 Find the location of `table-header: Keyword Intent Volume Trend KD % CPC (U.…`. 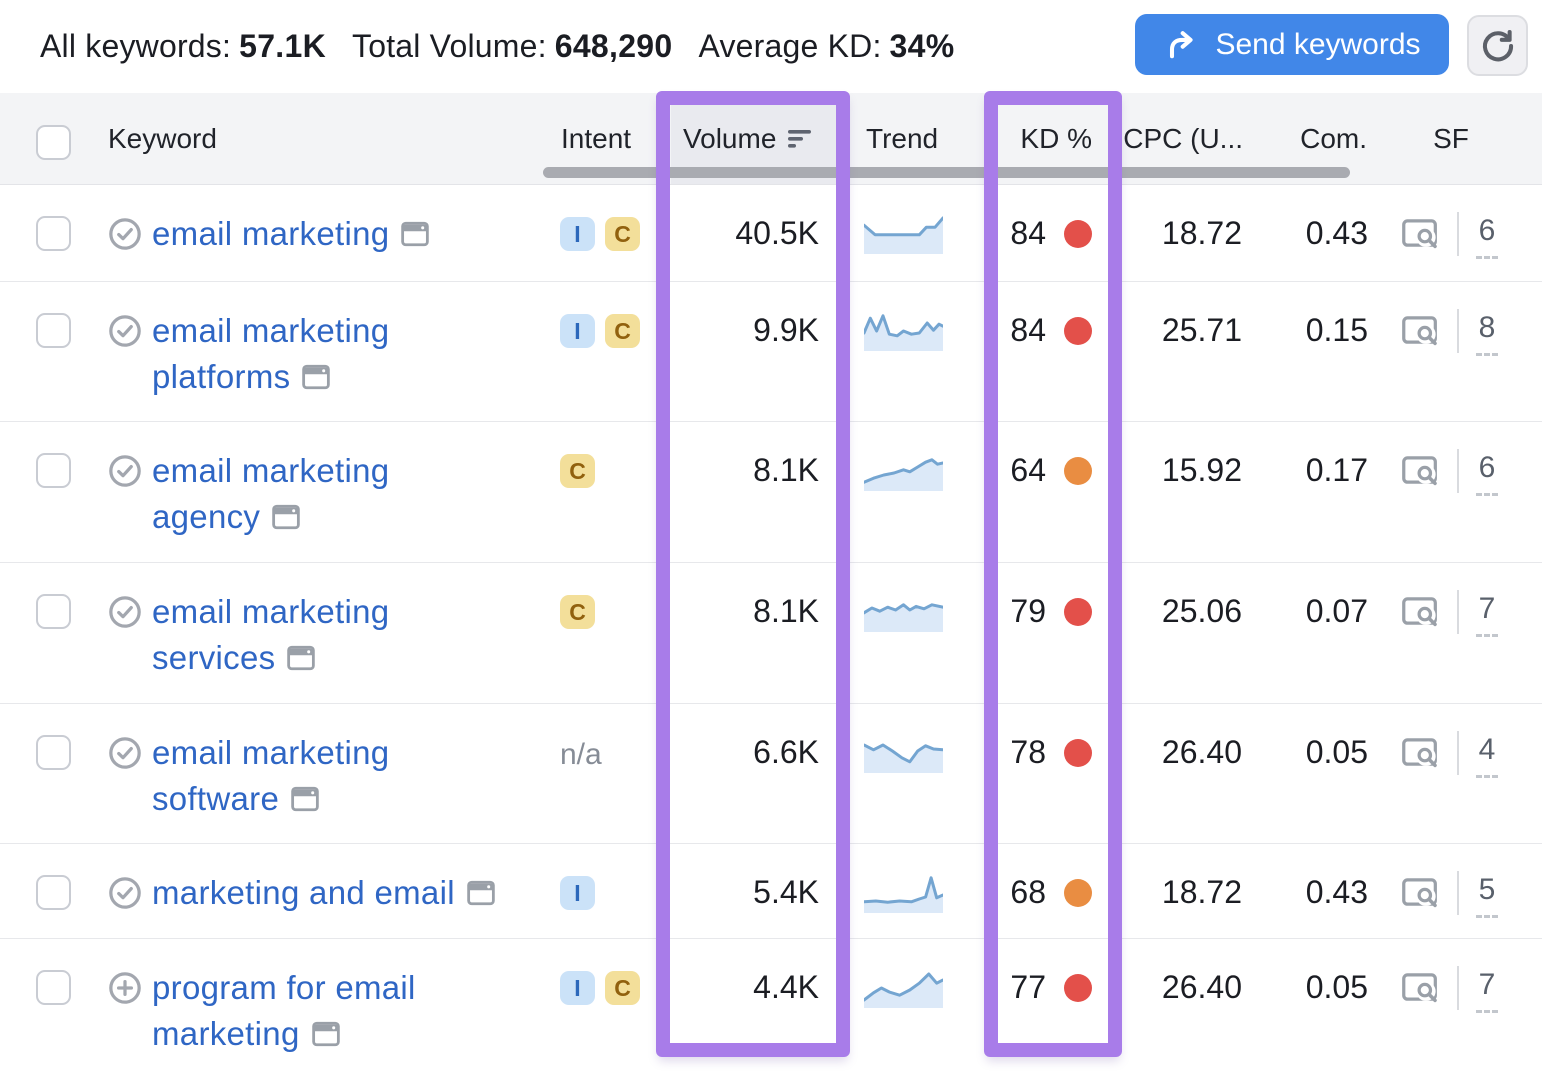

table-header: Keyword Intent Volume Trend KD % CPC (U.… is located at coordinates (771, 139).